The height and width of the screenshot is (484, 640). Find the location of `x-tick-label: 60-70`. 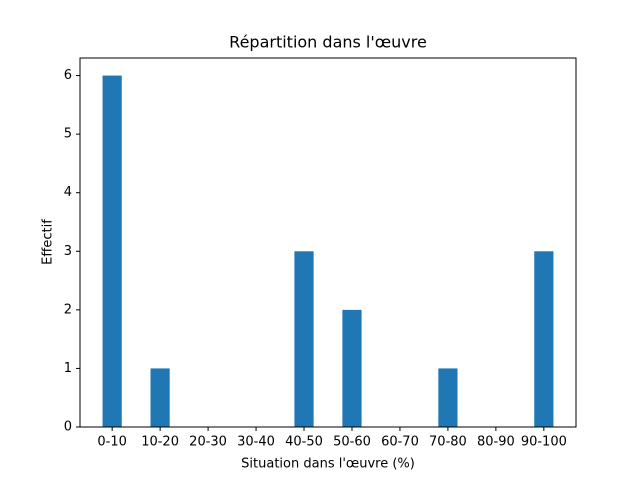

x-tick-label: 60-70 is located at coordinates (400, 442).